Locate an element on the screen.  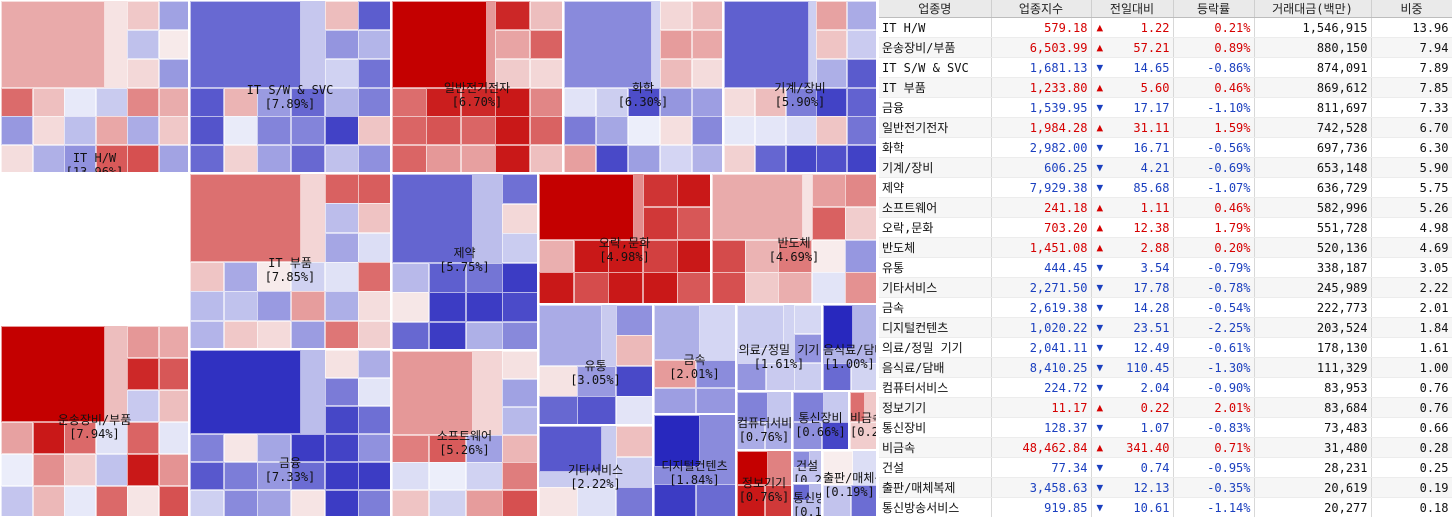
sector-name: 일반전기전자 is located at coordinates (935, 127).